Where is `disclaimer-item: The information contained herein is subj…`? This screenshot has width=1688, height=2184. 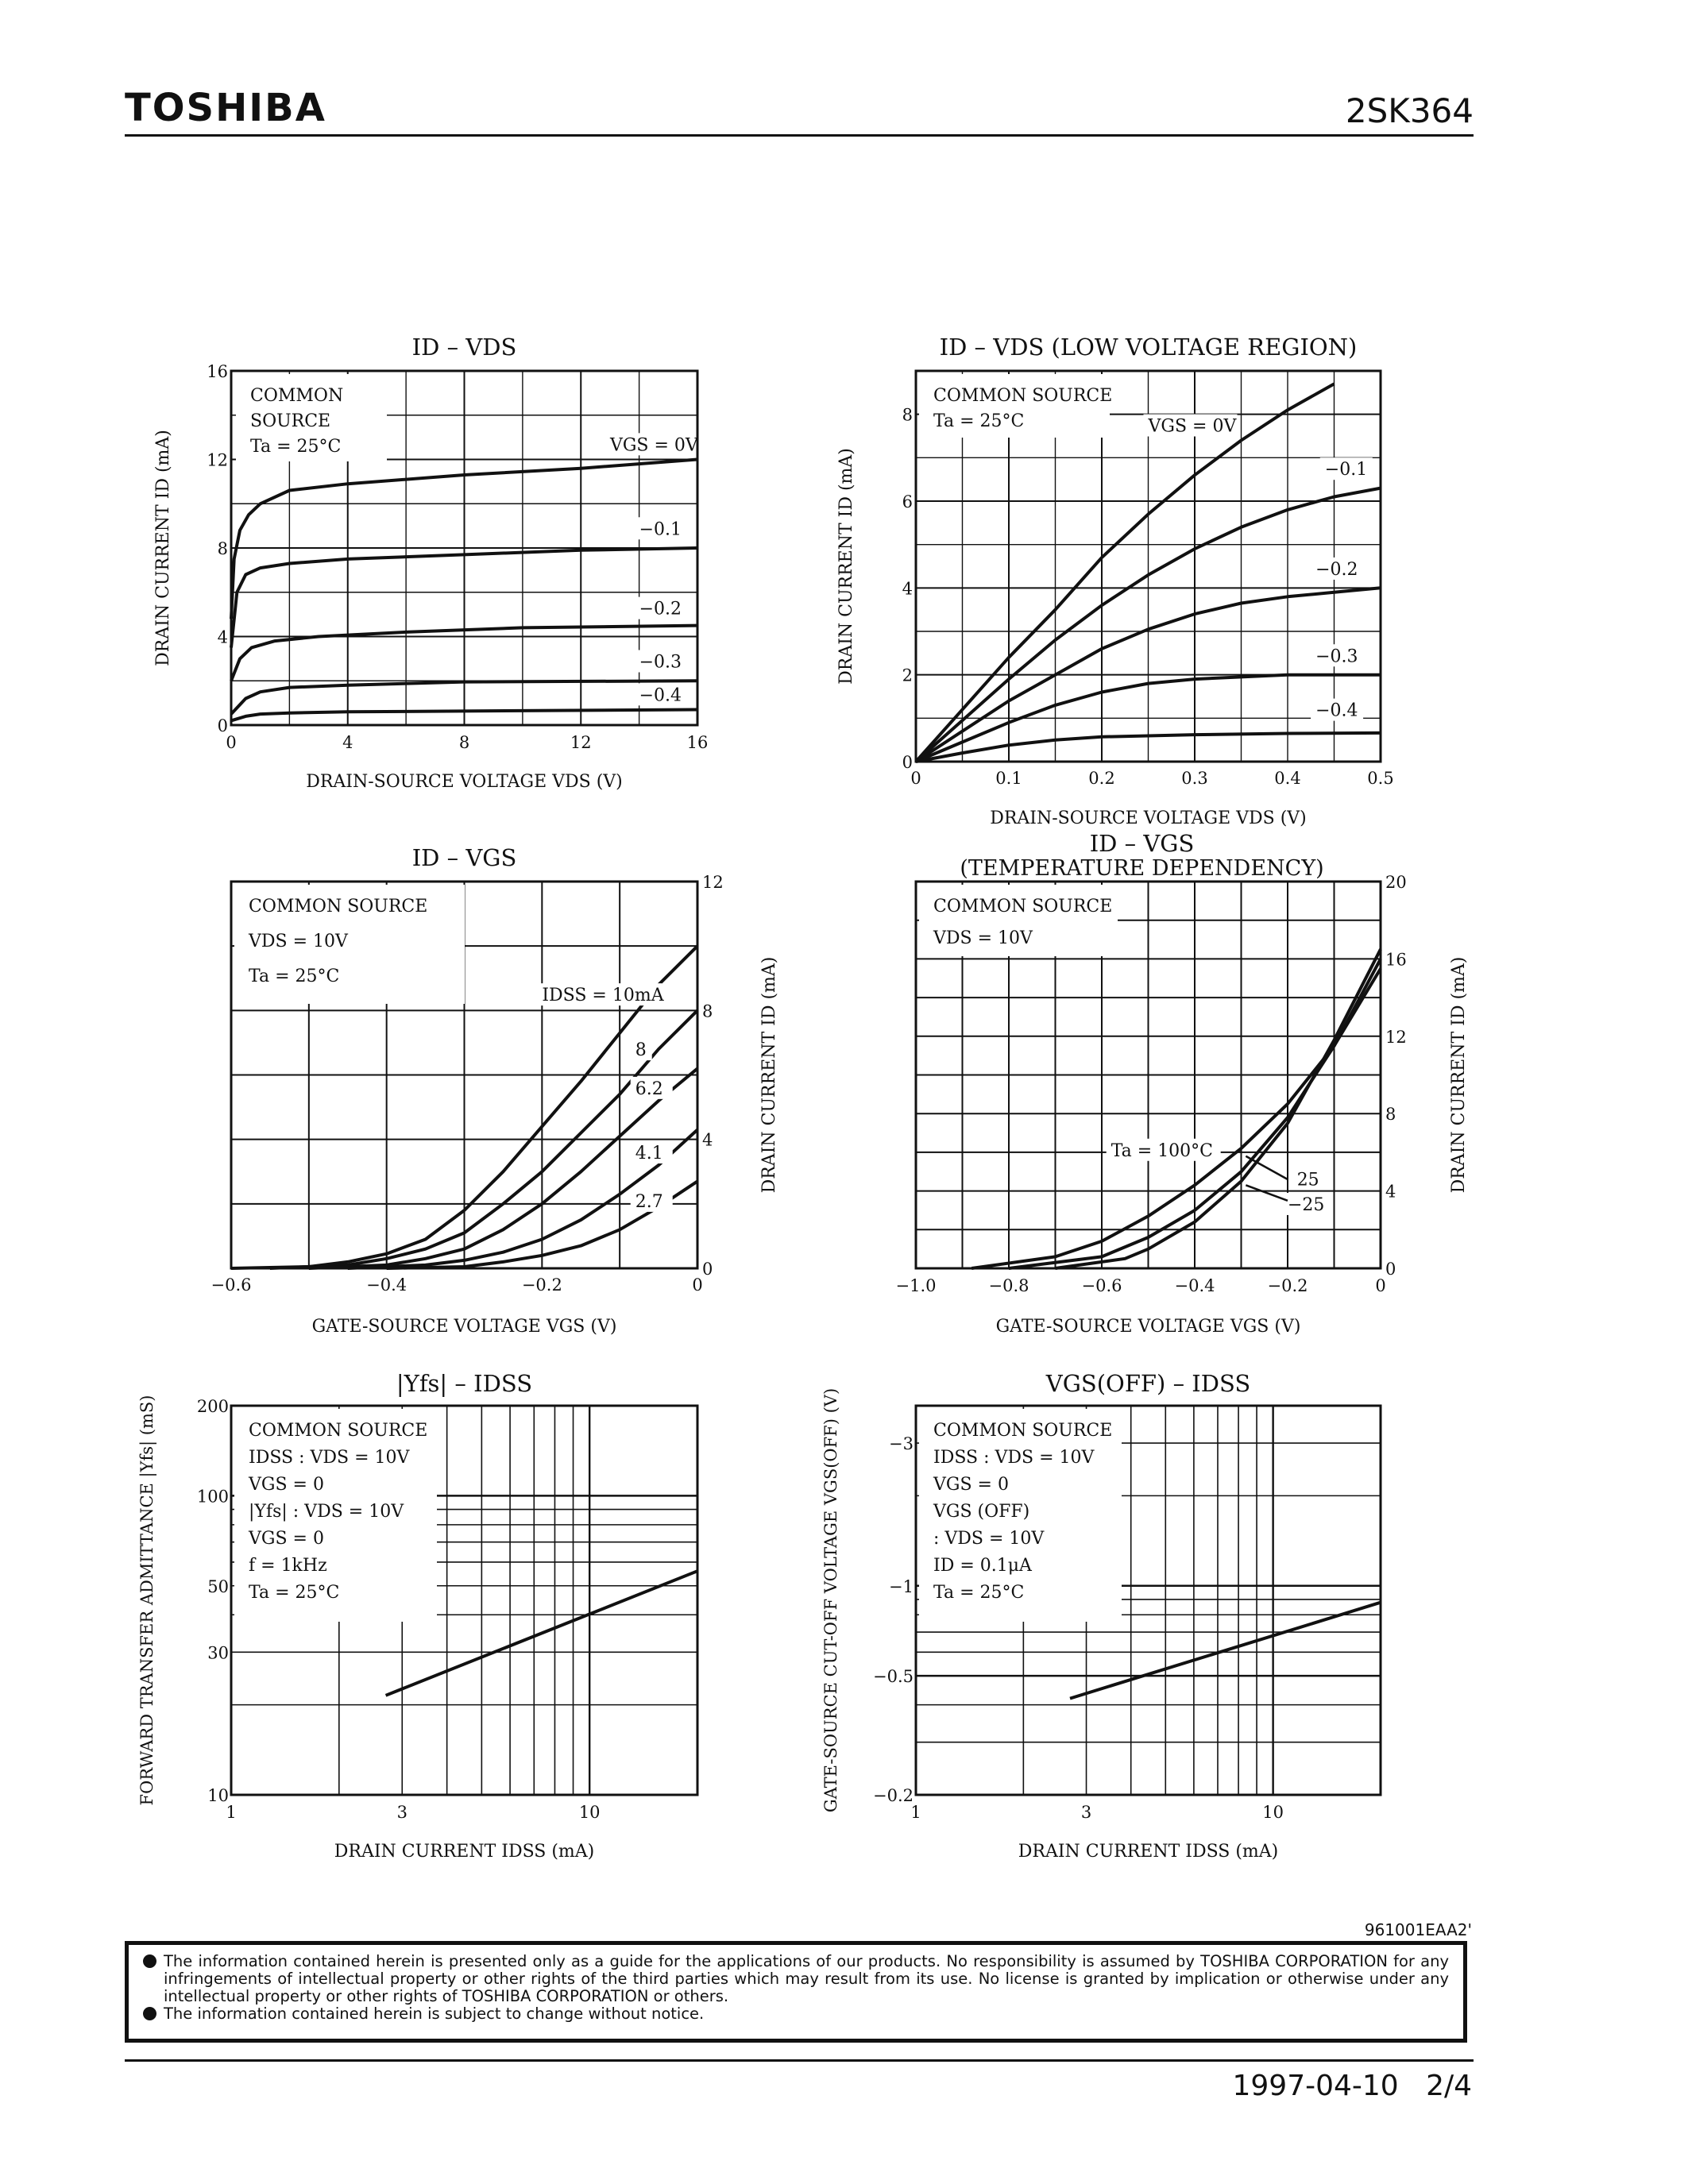 disclaimer-item: The information contained herein is subj… is located at coordinates (796, 2014).